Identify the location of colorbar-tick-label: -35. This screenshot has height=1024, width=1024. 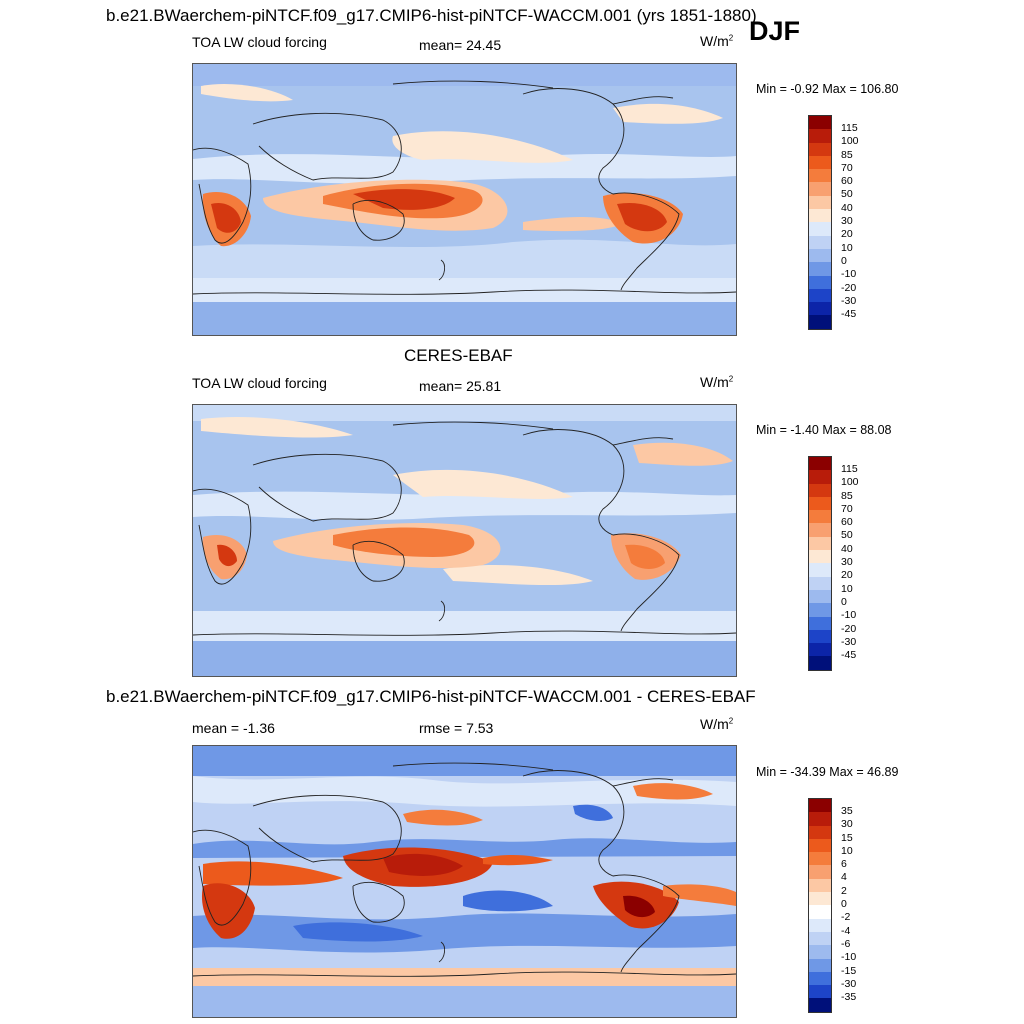
(849, 997).